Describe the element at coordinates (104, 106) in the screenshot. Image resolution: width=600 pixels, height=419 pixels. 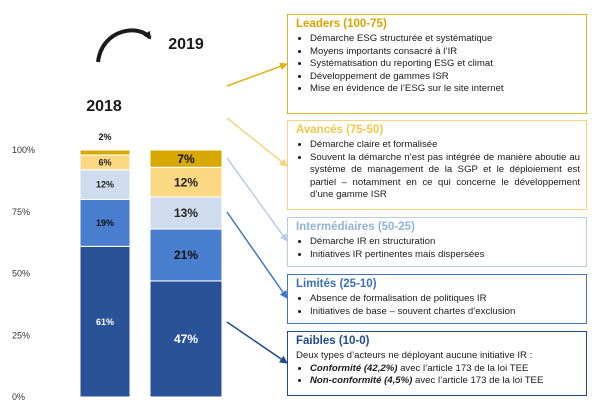
I see `year-label-2018: 2018` at that location.